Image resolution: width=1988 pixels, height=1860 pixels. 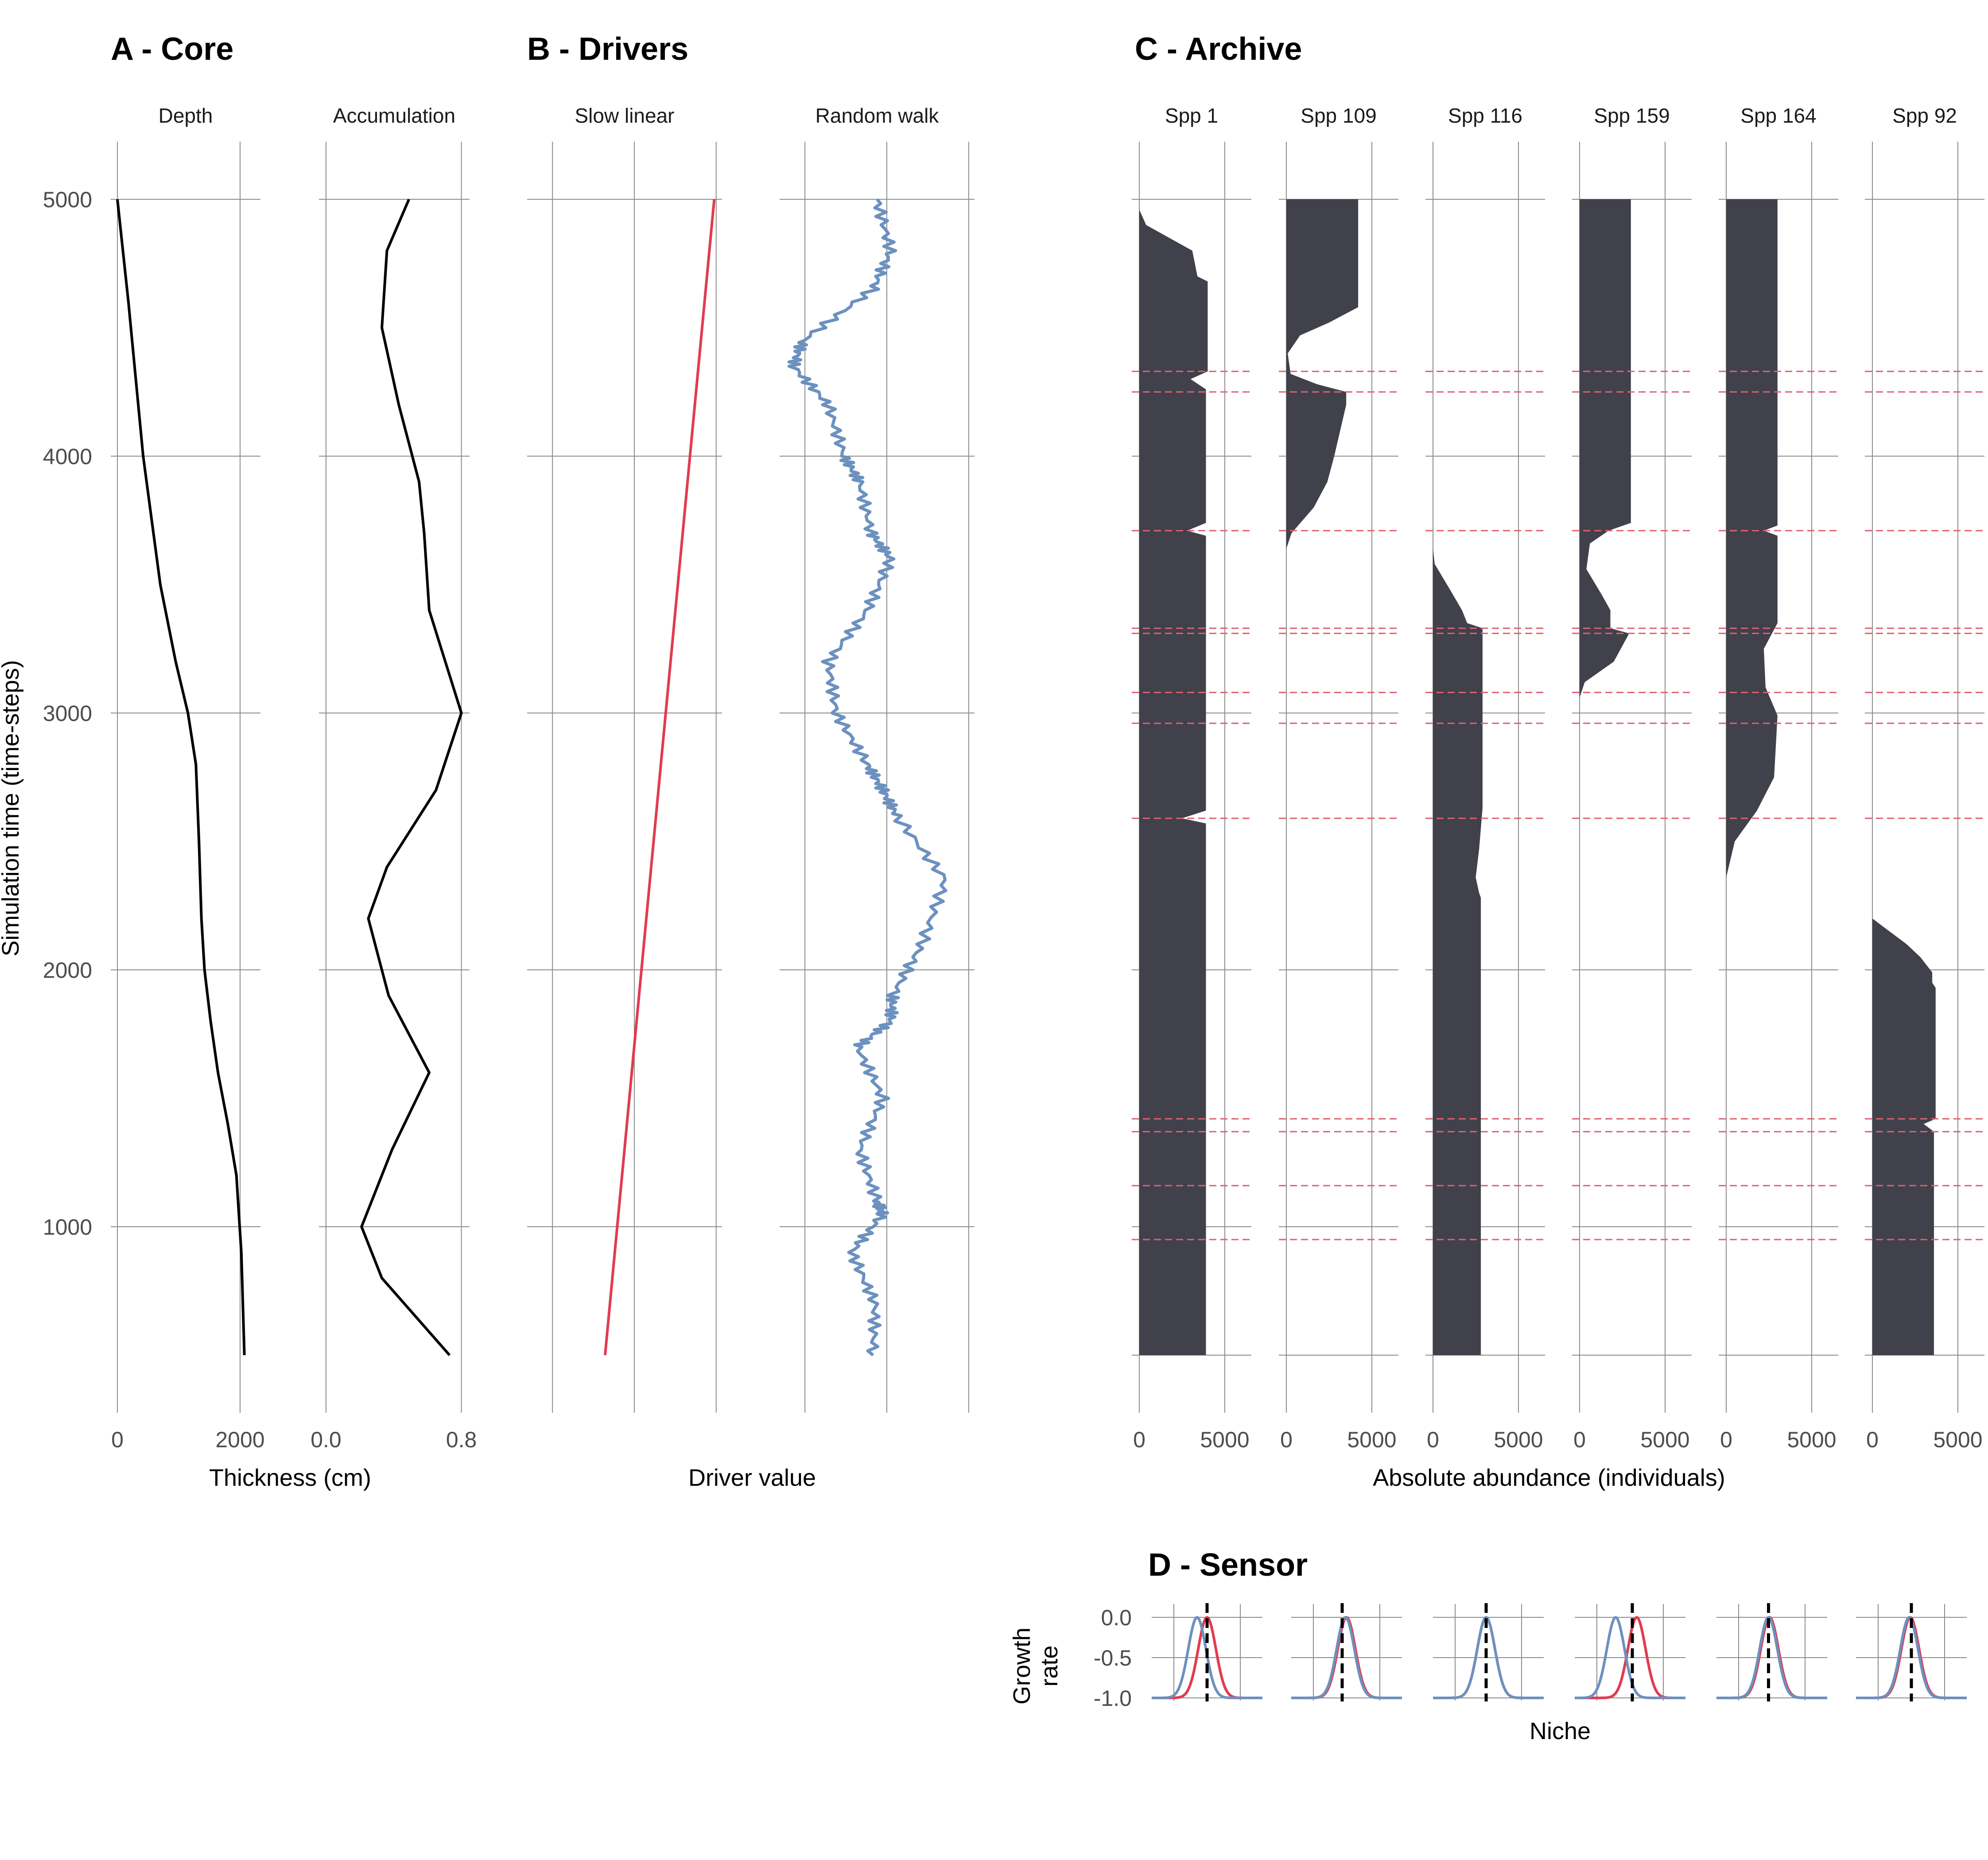 What do you see at coordinates (1228, 1565) in the screenshot?
I see `sensor-panel-title: D - Sensor` at bounding box center [1228, 1565].